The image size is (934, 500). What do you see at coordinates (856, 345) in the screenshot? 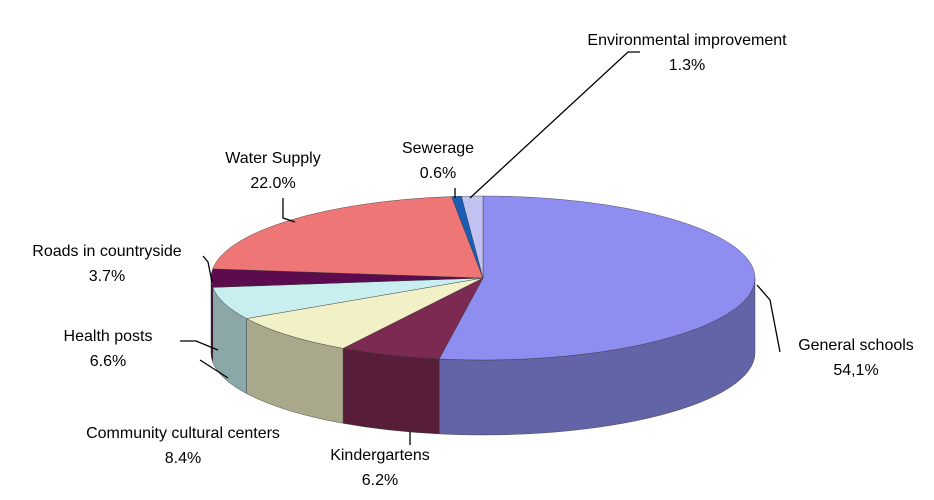
I see `slice-label: General schools` at bounding box center [856, 345].